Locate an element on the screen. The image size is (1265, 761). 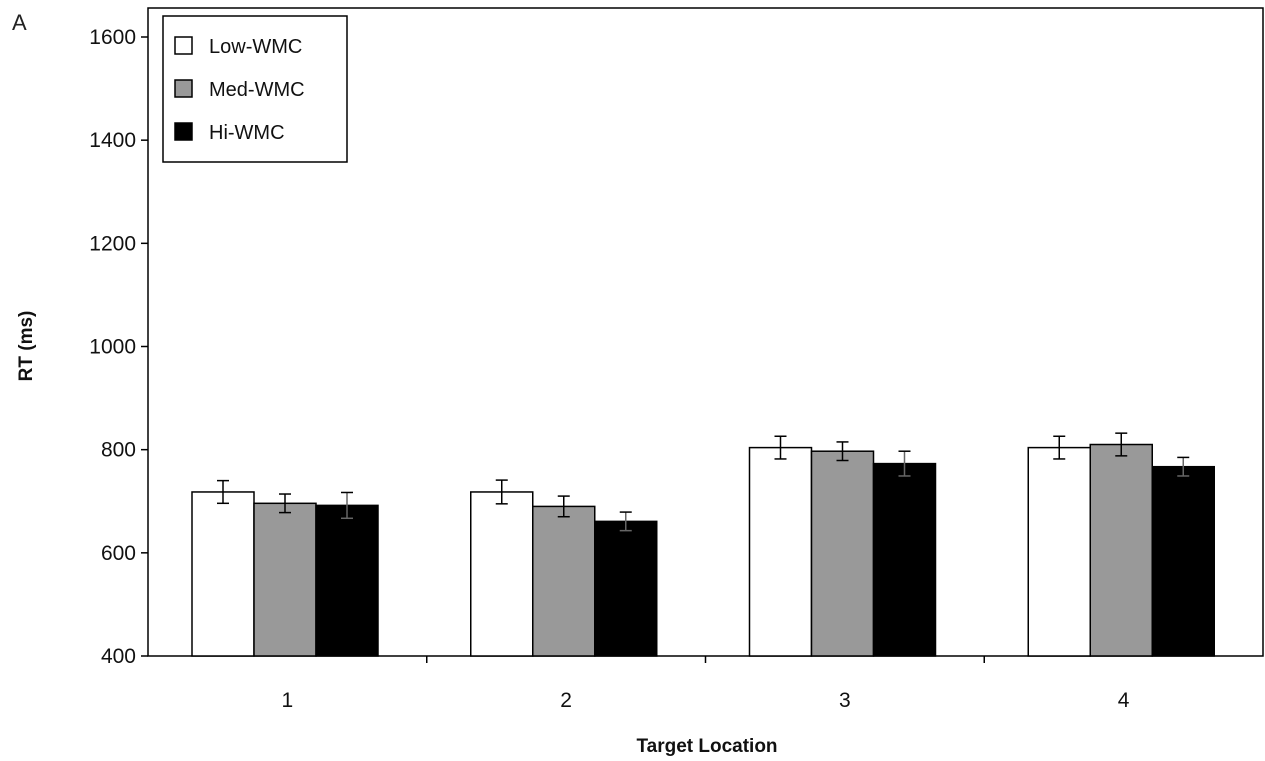
y-tick-label: 1400 is located at coordinates (112, 140).